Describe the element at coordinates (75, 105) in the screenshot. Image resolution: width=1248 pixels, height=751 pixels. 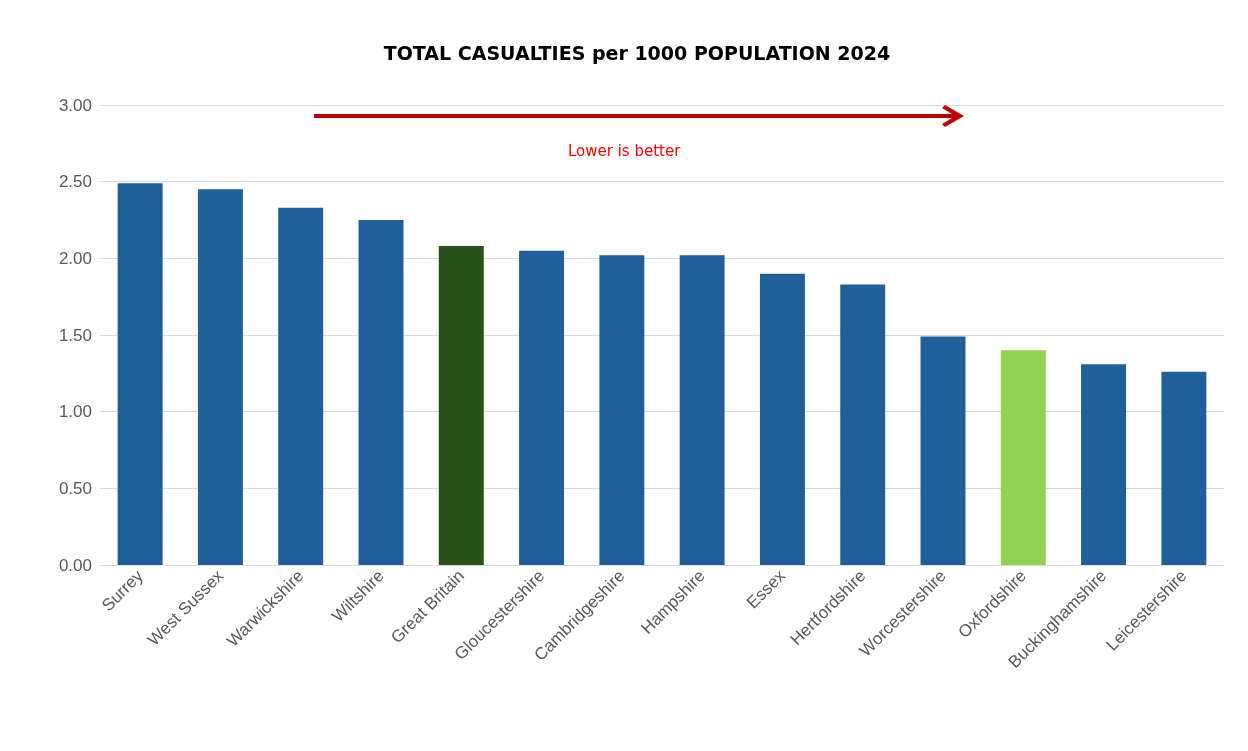
I see `y-tick-label: 3.00` at that location.